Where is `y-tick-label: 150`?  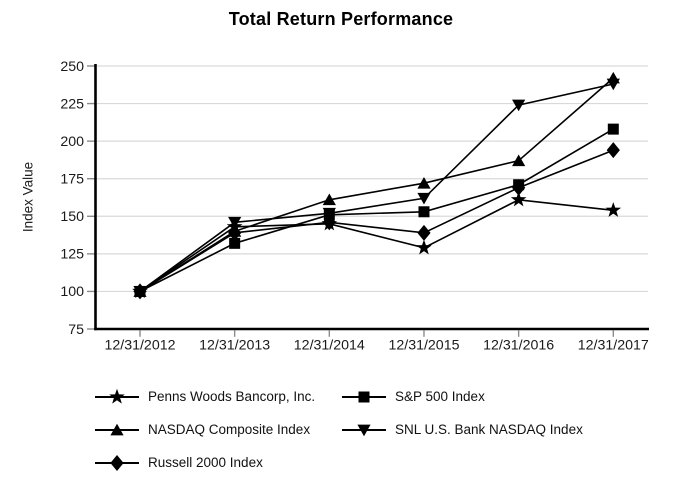
y-tick-label: 150 is located at coordinates (72, 217).